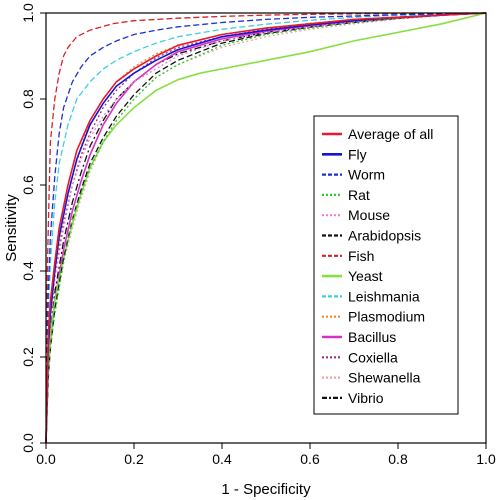 The width and height of the screenshot is (498, 500). Describe the element at coordinates (266, 489) in the screenshot. I see `x-axis-label: 1 - Specificity` at that location.